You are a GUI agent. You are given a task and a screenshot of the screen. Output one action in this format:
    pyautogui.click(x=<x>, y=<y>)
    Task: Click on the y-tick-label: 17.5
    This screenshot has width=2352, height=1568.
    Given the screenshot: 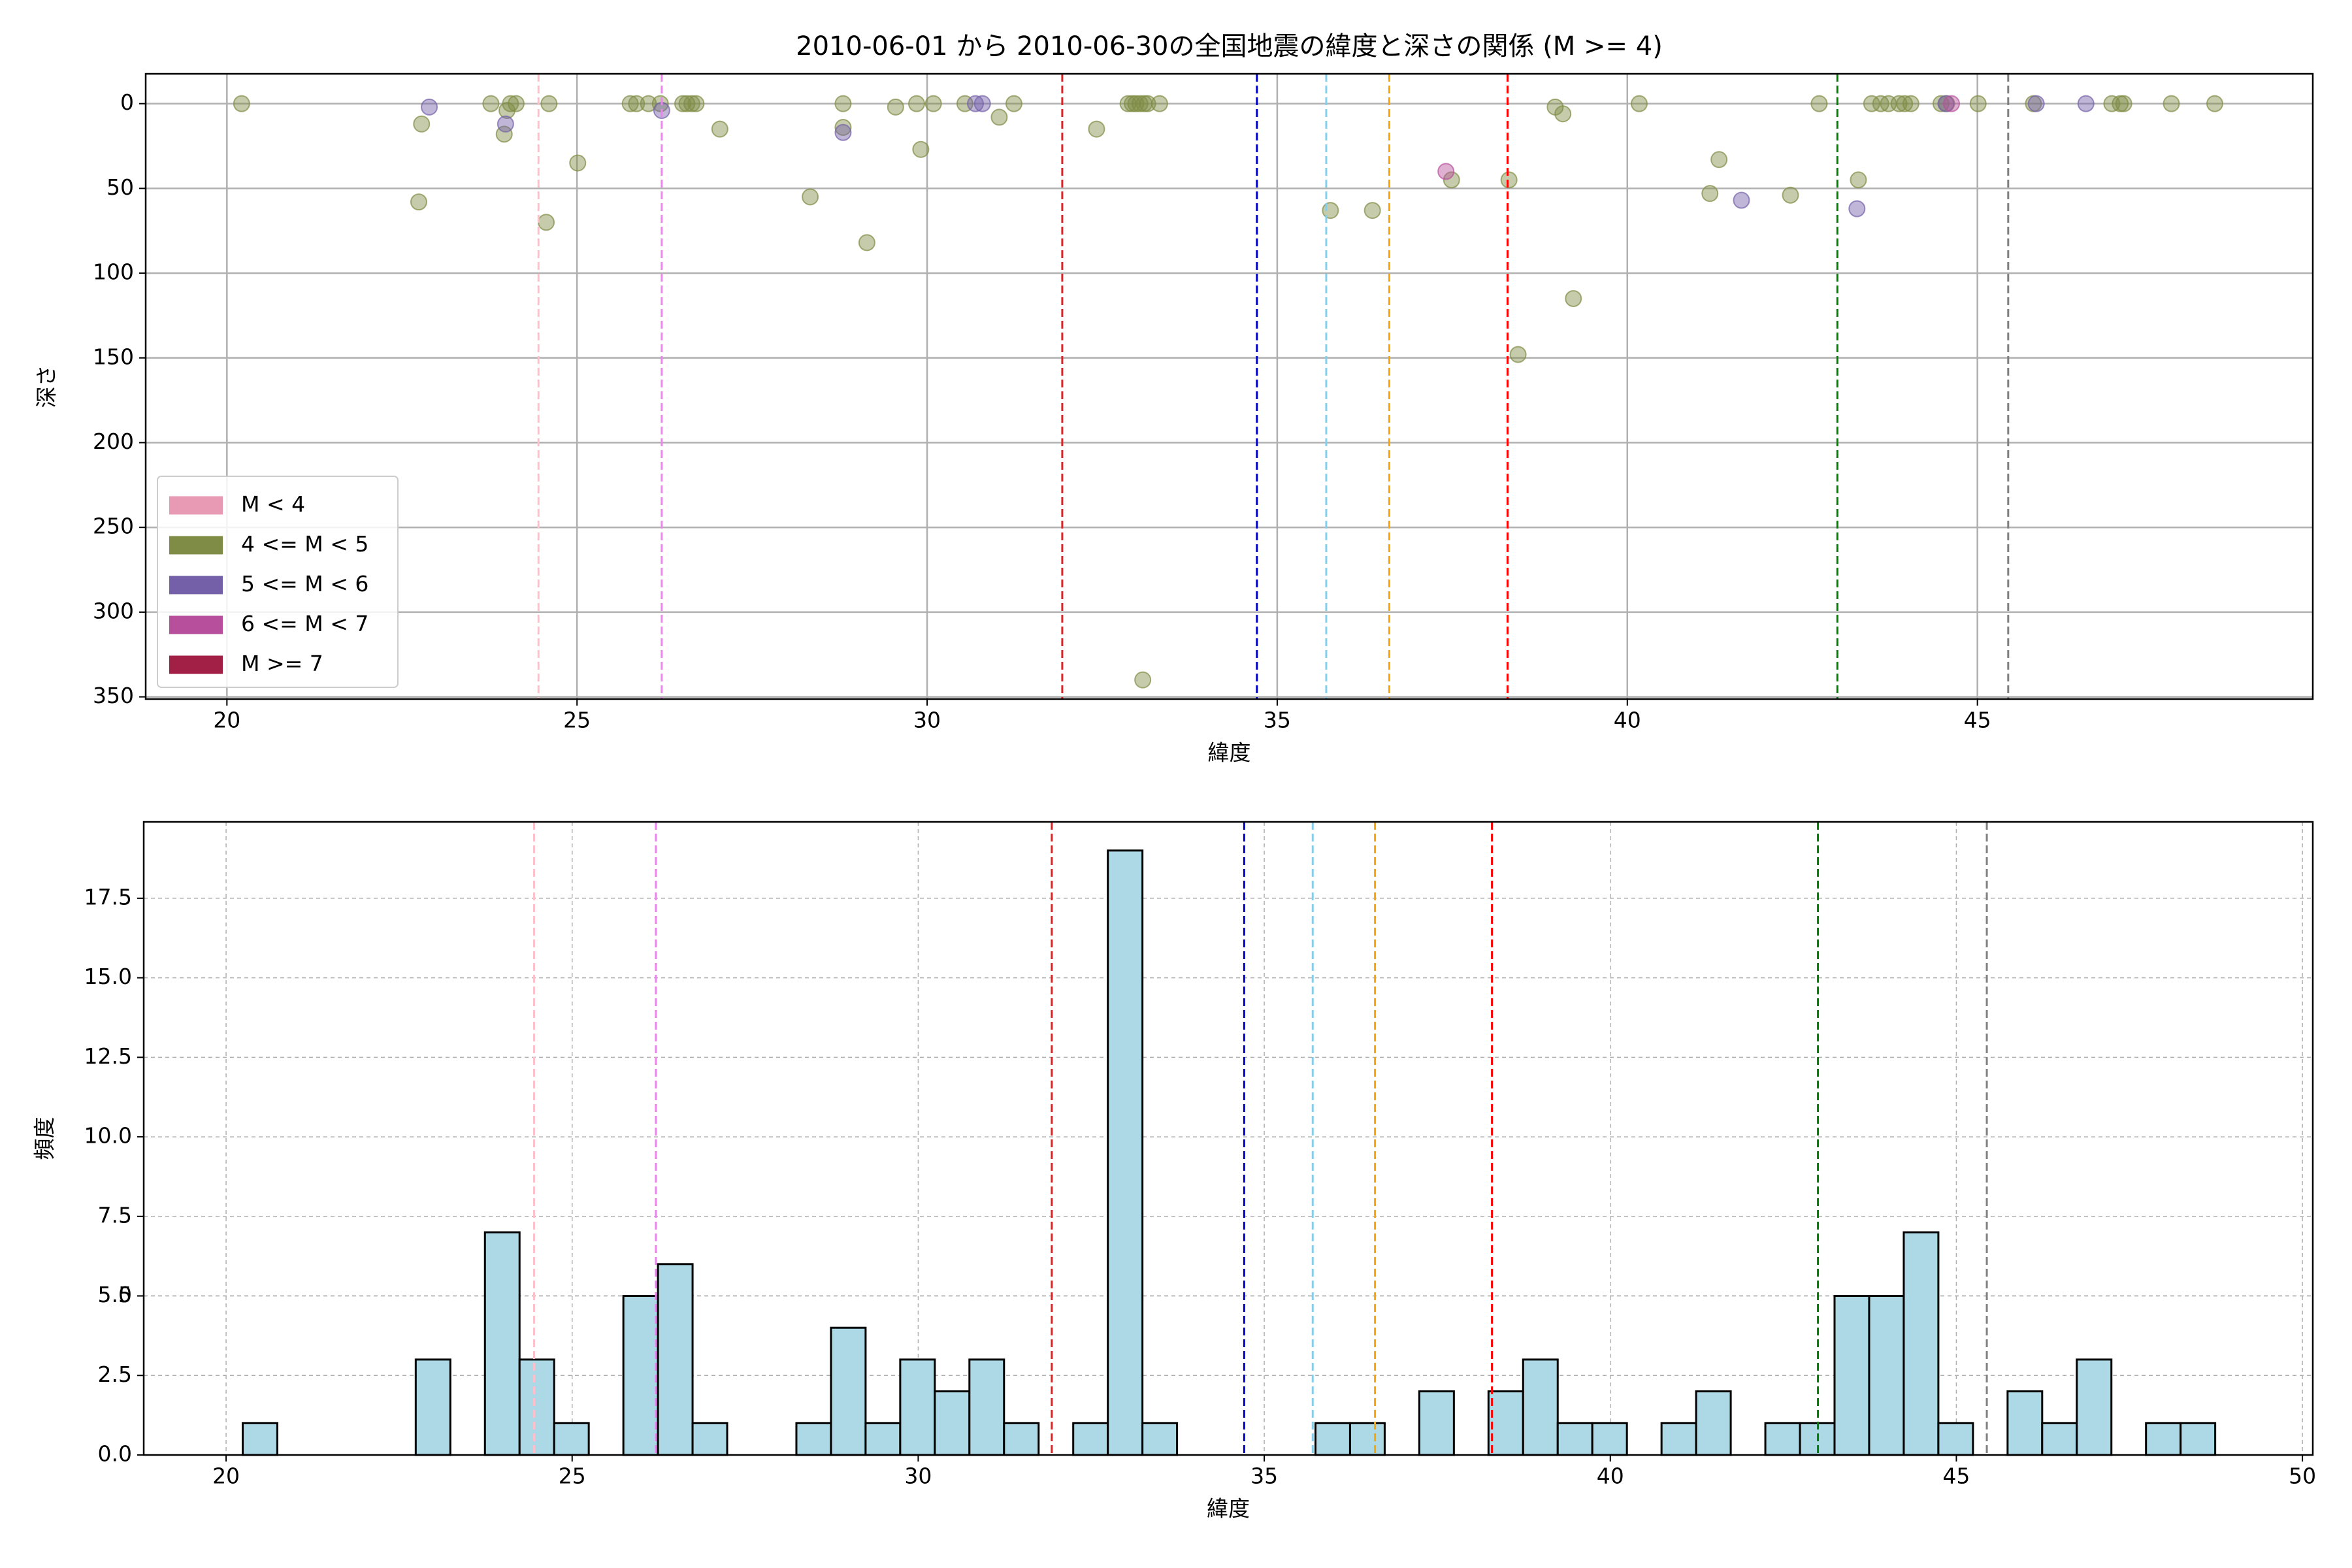 What is the action you would take?
    pyautogui.click(x=108, y=896)
    